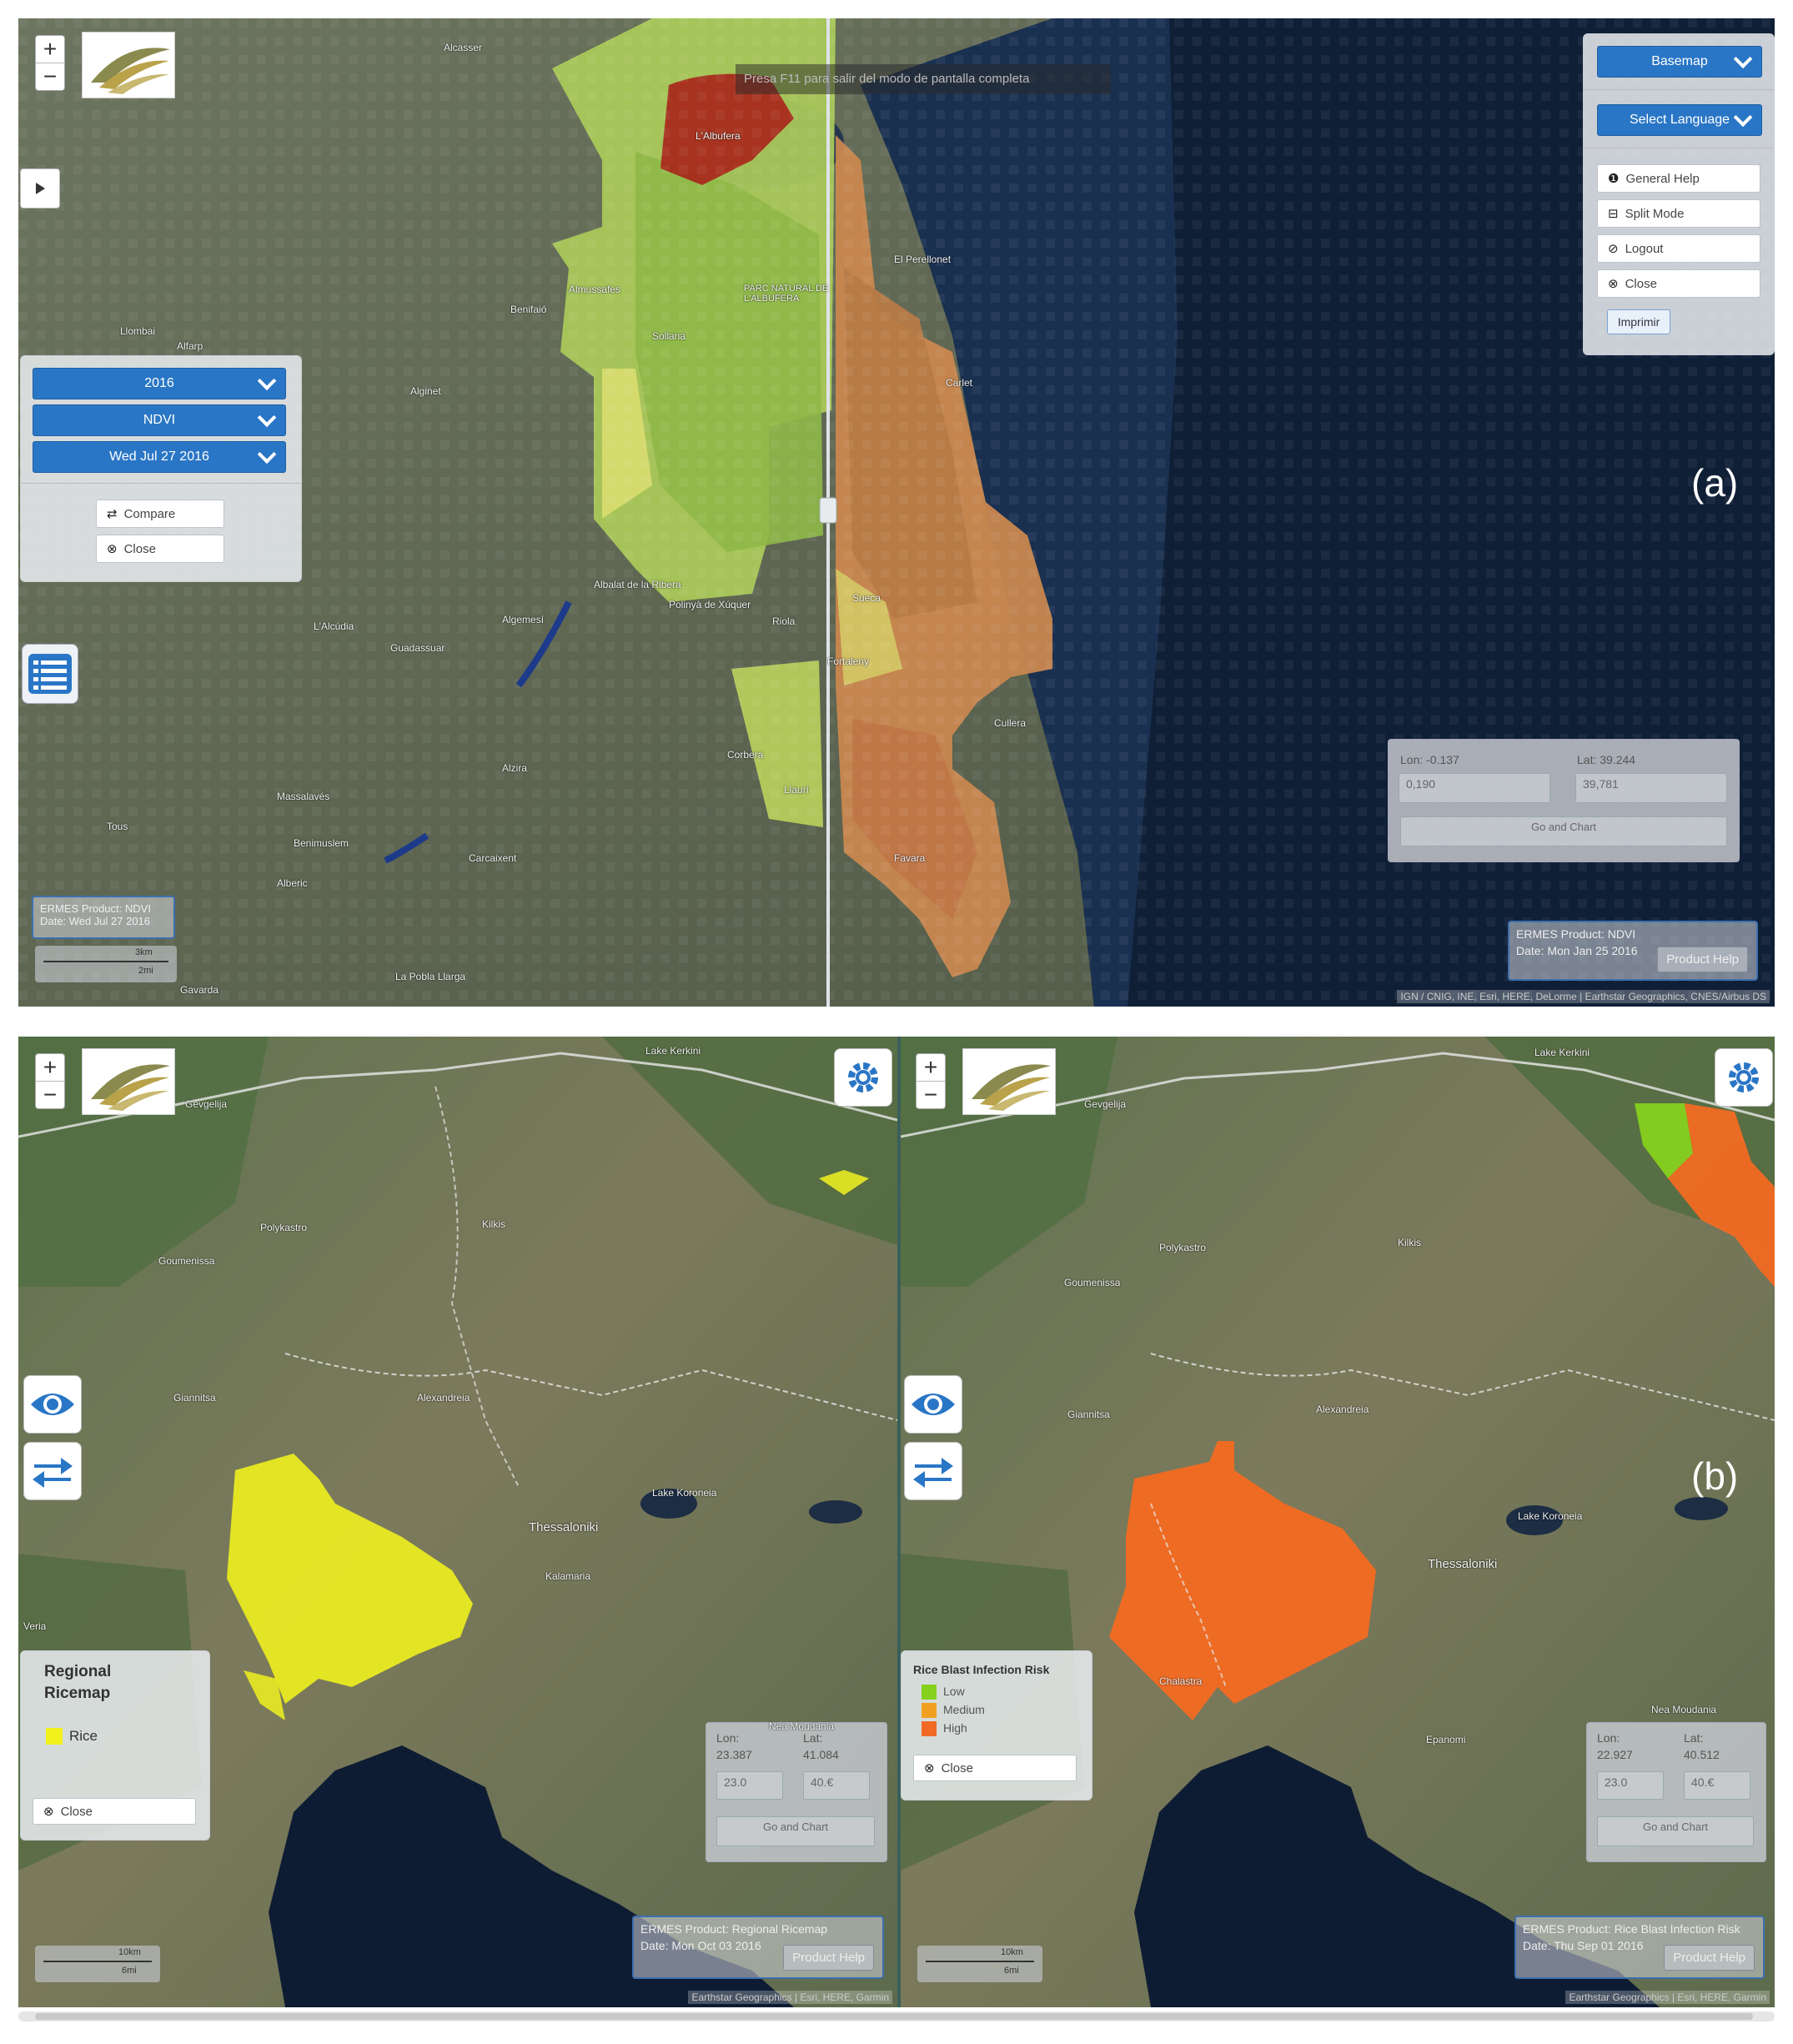 Image resolution: width=1793 pixels, height=2044 pixels. I want to click on date-select: Wed Jul 27 2016, so click(159, 457).